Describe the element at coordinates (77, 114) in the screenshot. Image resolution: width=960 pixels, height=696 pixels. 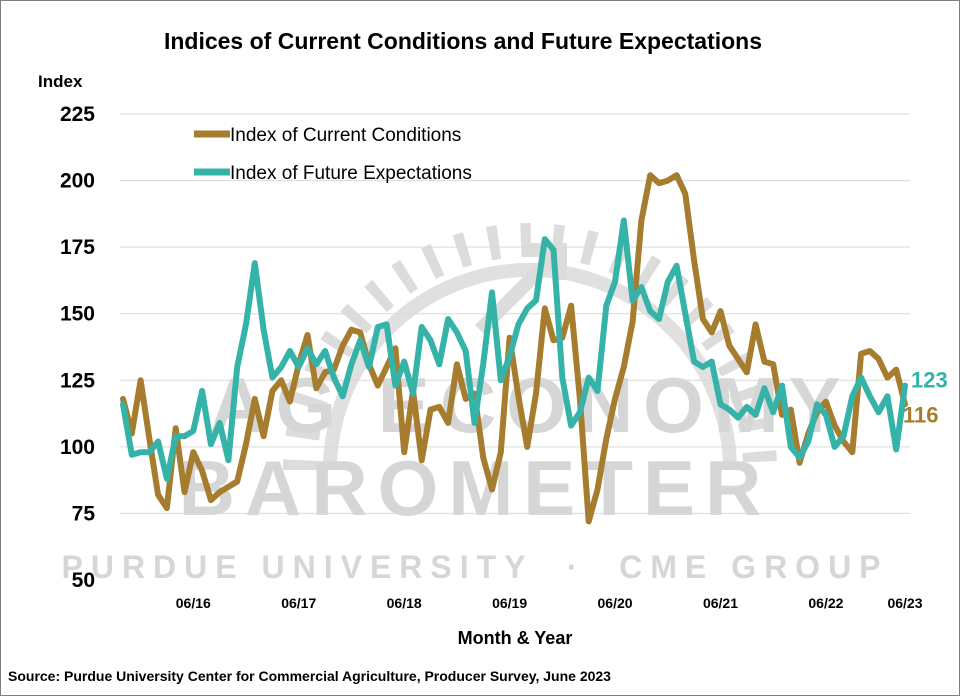
I see `y-tick-label: 225` at that location.